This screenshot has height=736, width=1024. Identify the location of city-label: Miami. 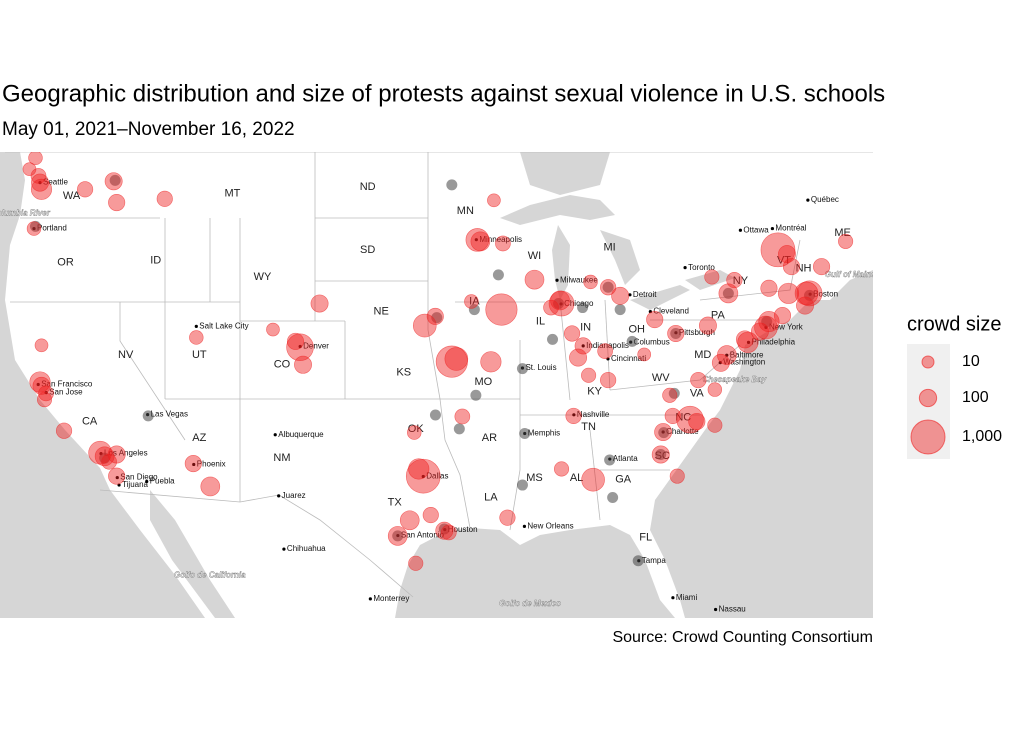
(687, 597).